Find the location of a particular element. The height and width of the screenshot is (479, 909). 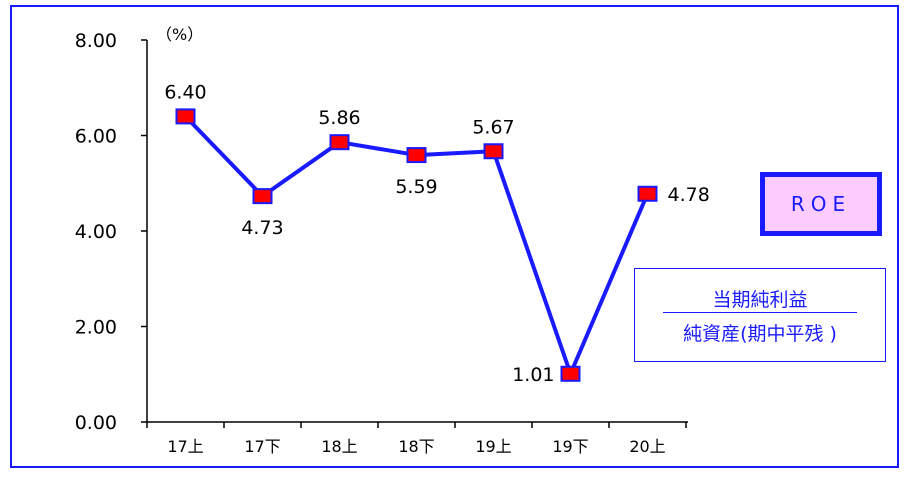

y-unit-label: （%） is located at coordinates (179, 34).